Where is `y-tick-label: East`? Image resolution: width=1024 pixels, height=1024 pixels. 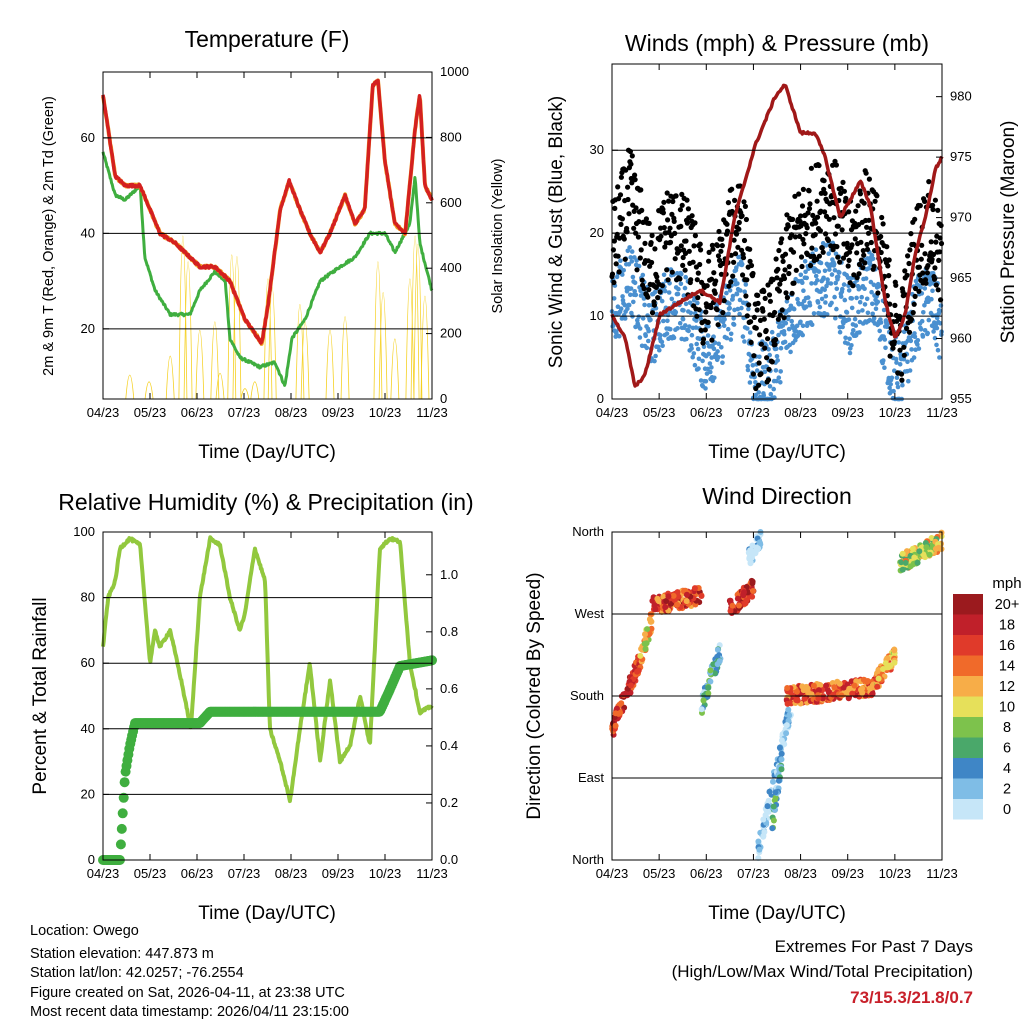
y-tick-label: East is located at coordinates (591, 777).